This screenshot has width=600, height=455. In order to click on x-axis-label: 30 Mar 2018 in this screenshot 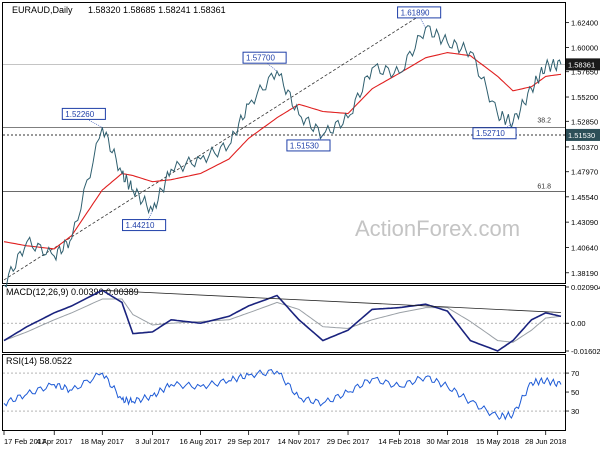, I will do `click(447, 441)`.